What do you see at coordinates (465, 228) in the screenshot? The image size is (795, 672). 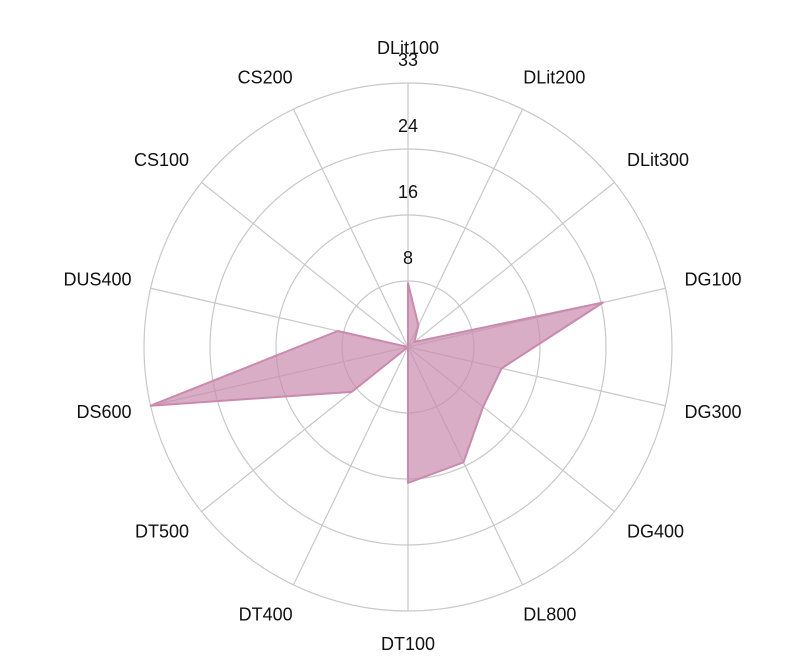 I see `spoke-dlit200` at bounding box center [465, 228].